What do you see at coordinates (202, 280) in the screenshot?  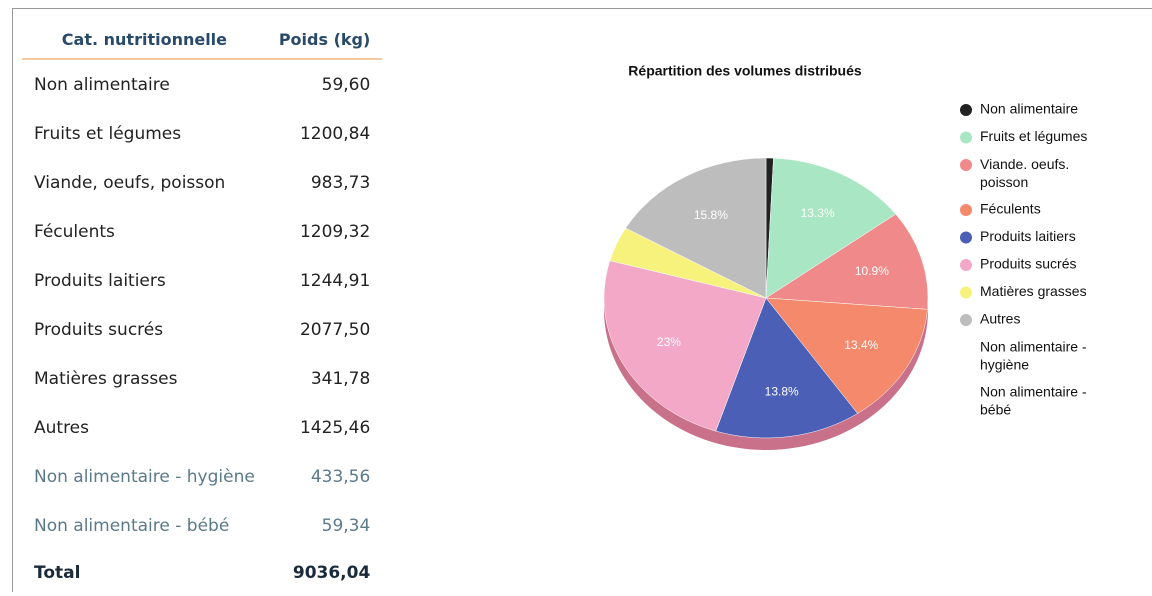 I see `table-row: Produits laitiers 1244,91` at bounding box center [202, 280].